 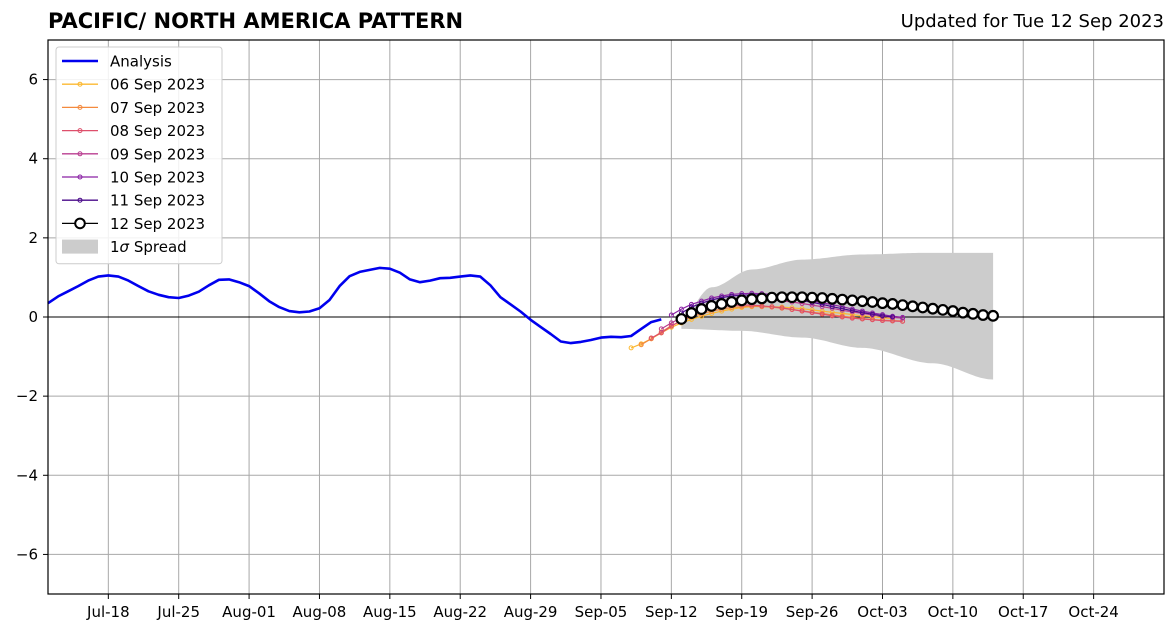 I want to click on y-tick-label: −2, so click(x=27, y=396).